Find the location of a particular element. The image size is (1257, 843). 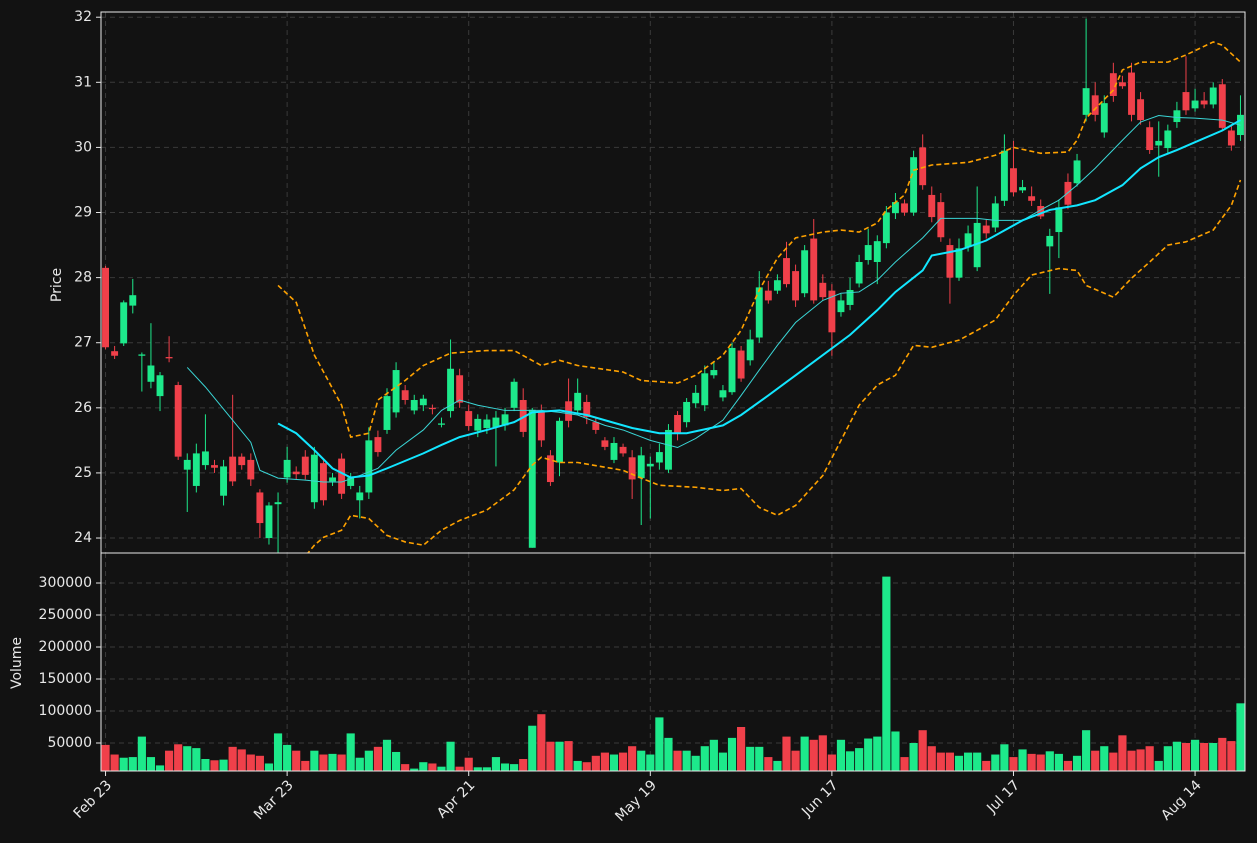

price-axis-label: Price is located at coordinates (57, 285).